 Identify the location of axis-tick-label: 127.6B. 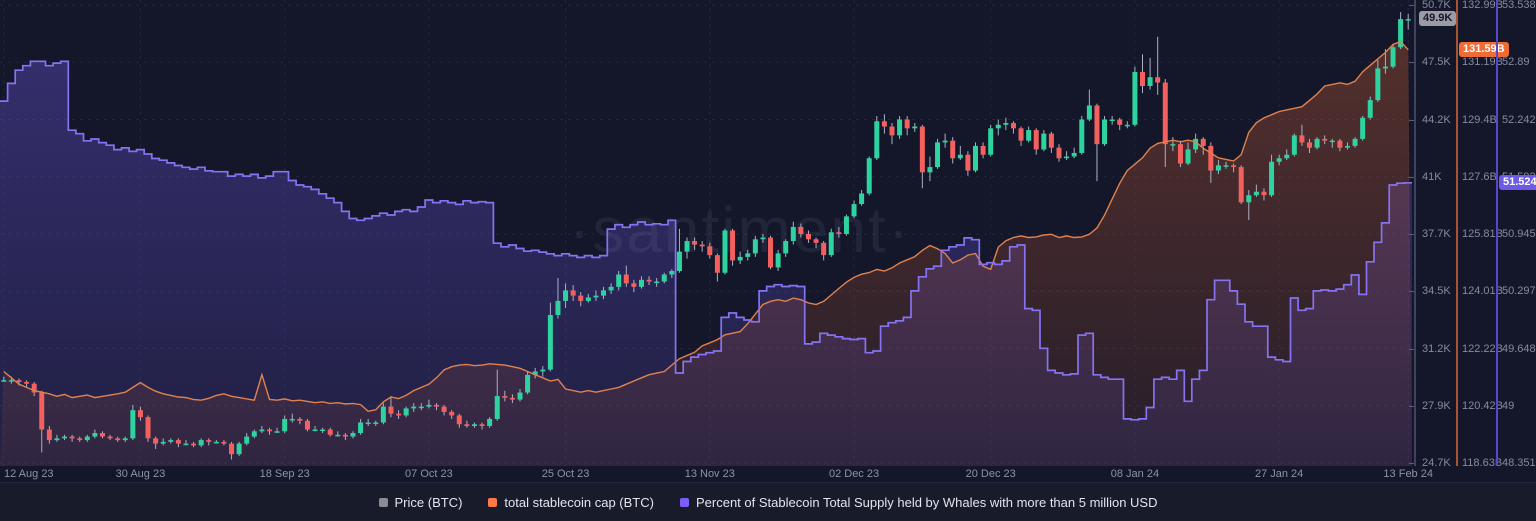
(1479, 176).